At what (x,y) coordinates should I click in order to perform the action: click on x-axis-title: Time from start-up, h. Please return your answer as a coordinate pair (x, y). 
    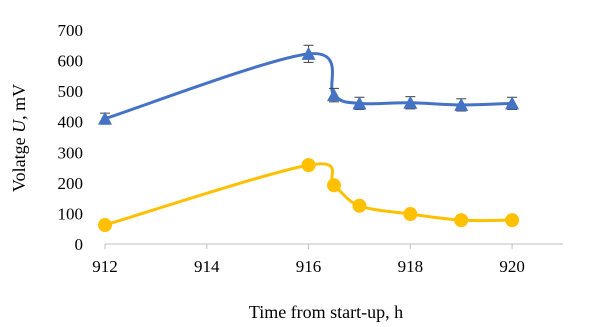
    Looking at the image, I should click on (326, 312).